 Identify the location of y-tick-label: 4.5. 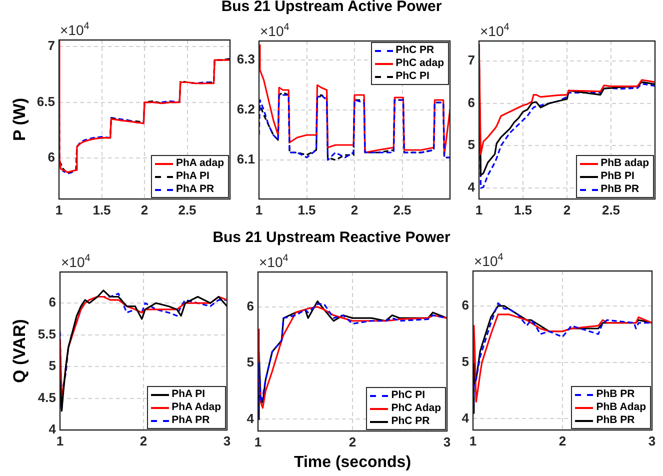
(47, 397).